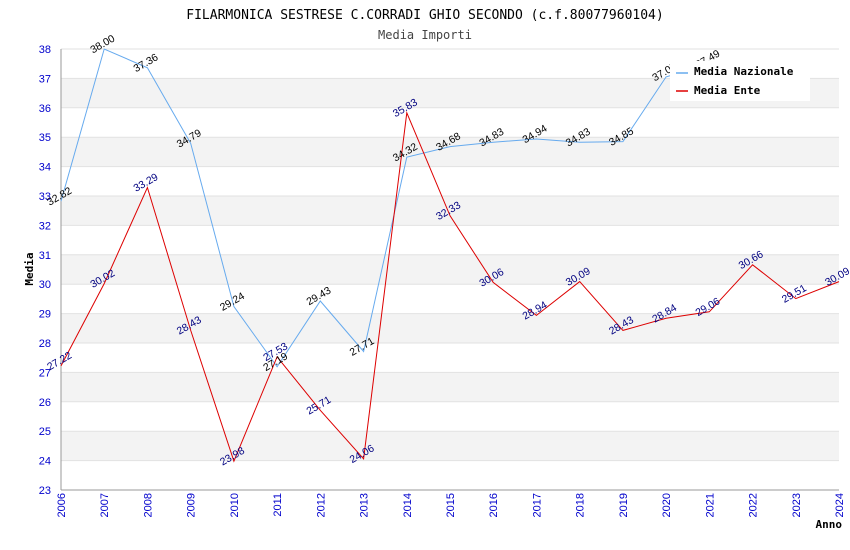  I want to click on y-tick-label: 31, so click(45, 256).